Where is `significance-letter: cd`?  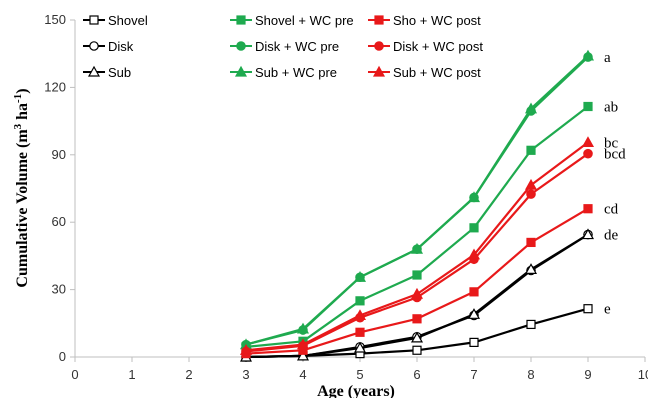
significance-letter: cd is located at coordinates (611, 210).